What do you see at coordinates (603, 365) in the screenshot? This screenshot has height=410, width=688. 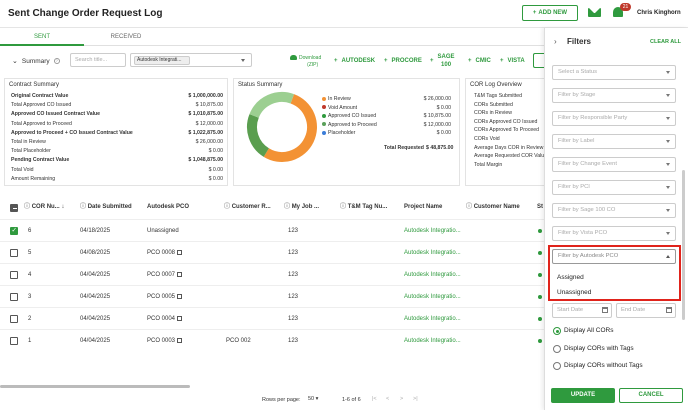 I see `radio-cors-without-tags-label: Display CORs without Tags` at bounding box center [603, 365].